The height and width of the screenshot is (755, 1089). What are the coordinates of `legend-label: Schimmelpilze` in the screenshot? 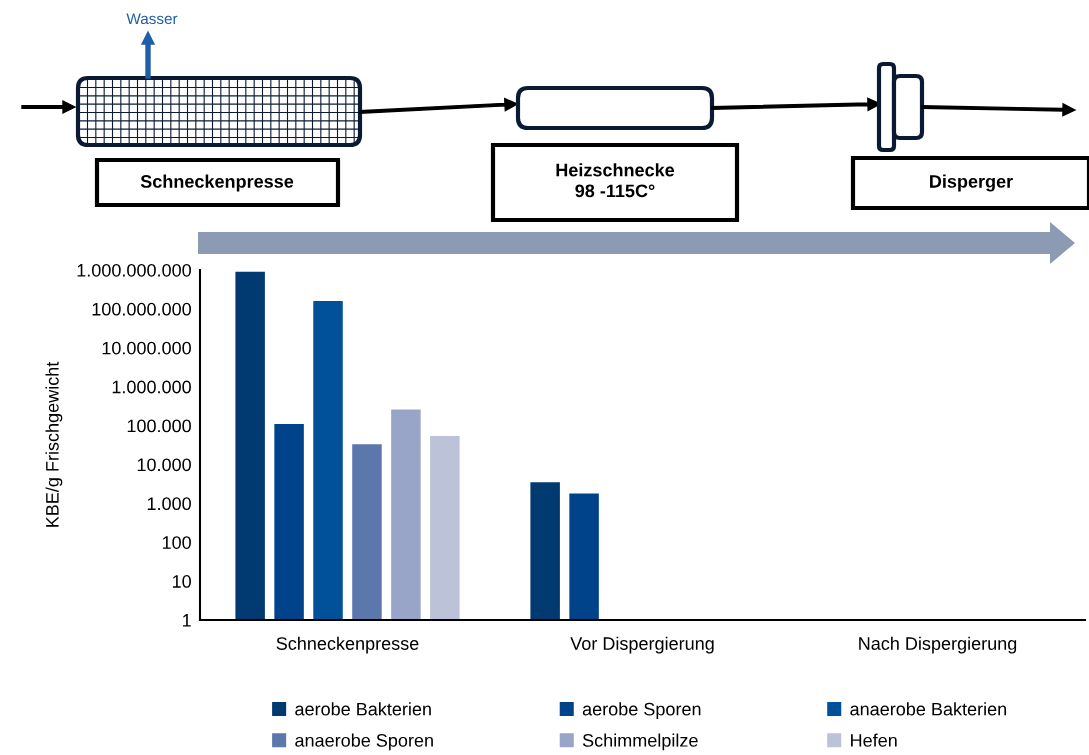 It's located at (640, 742).